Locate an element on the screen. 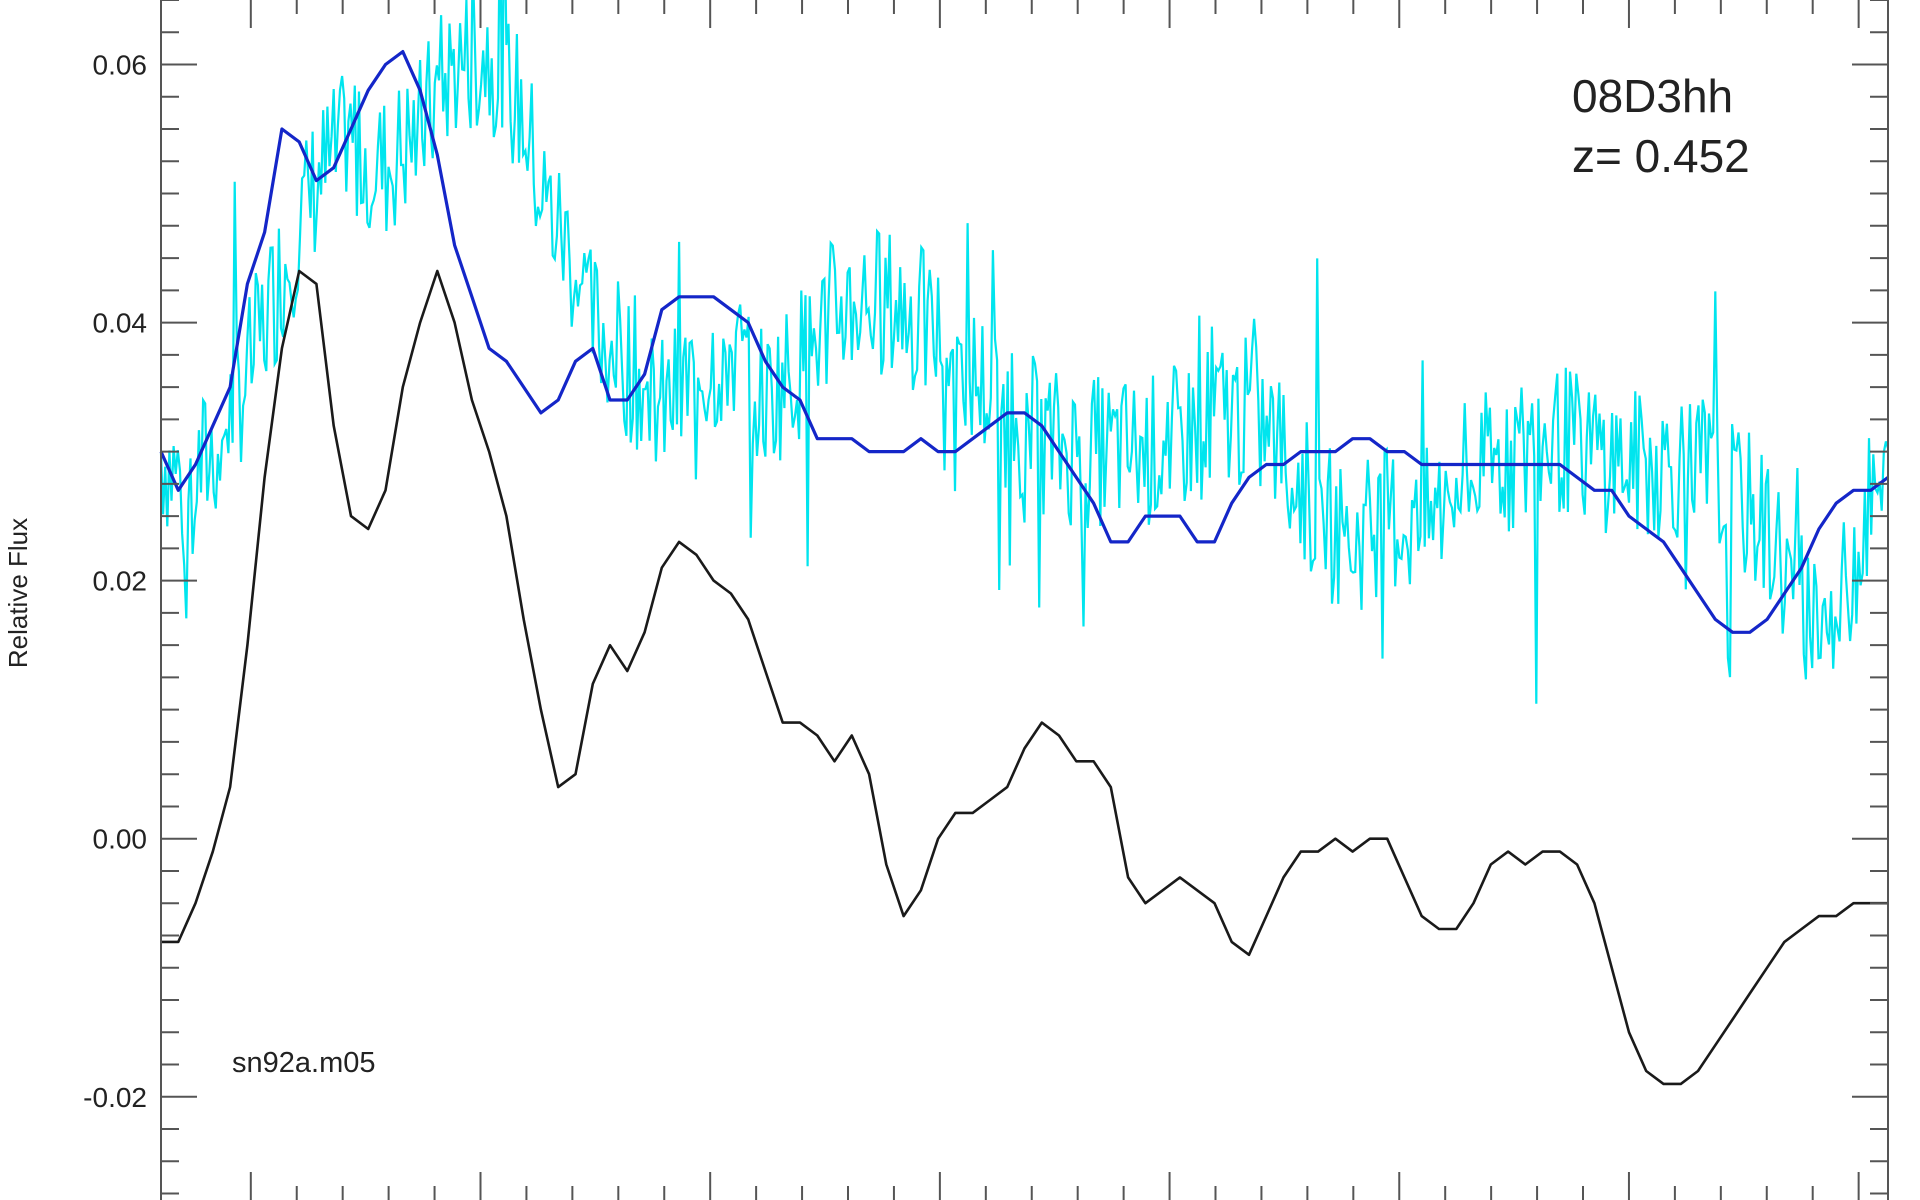  y-tick-label: 0.00 is located at coordinates (120, 839).